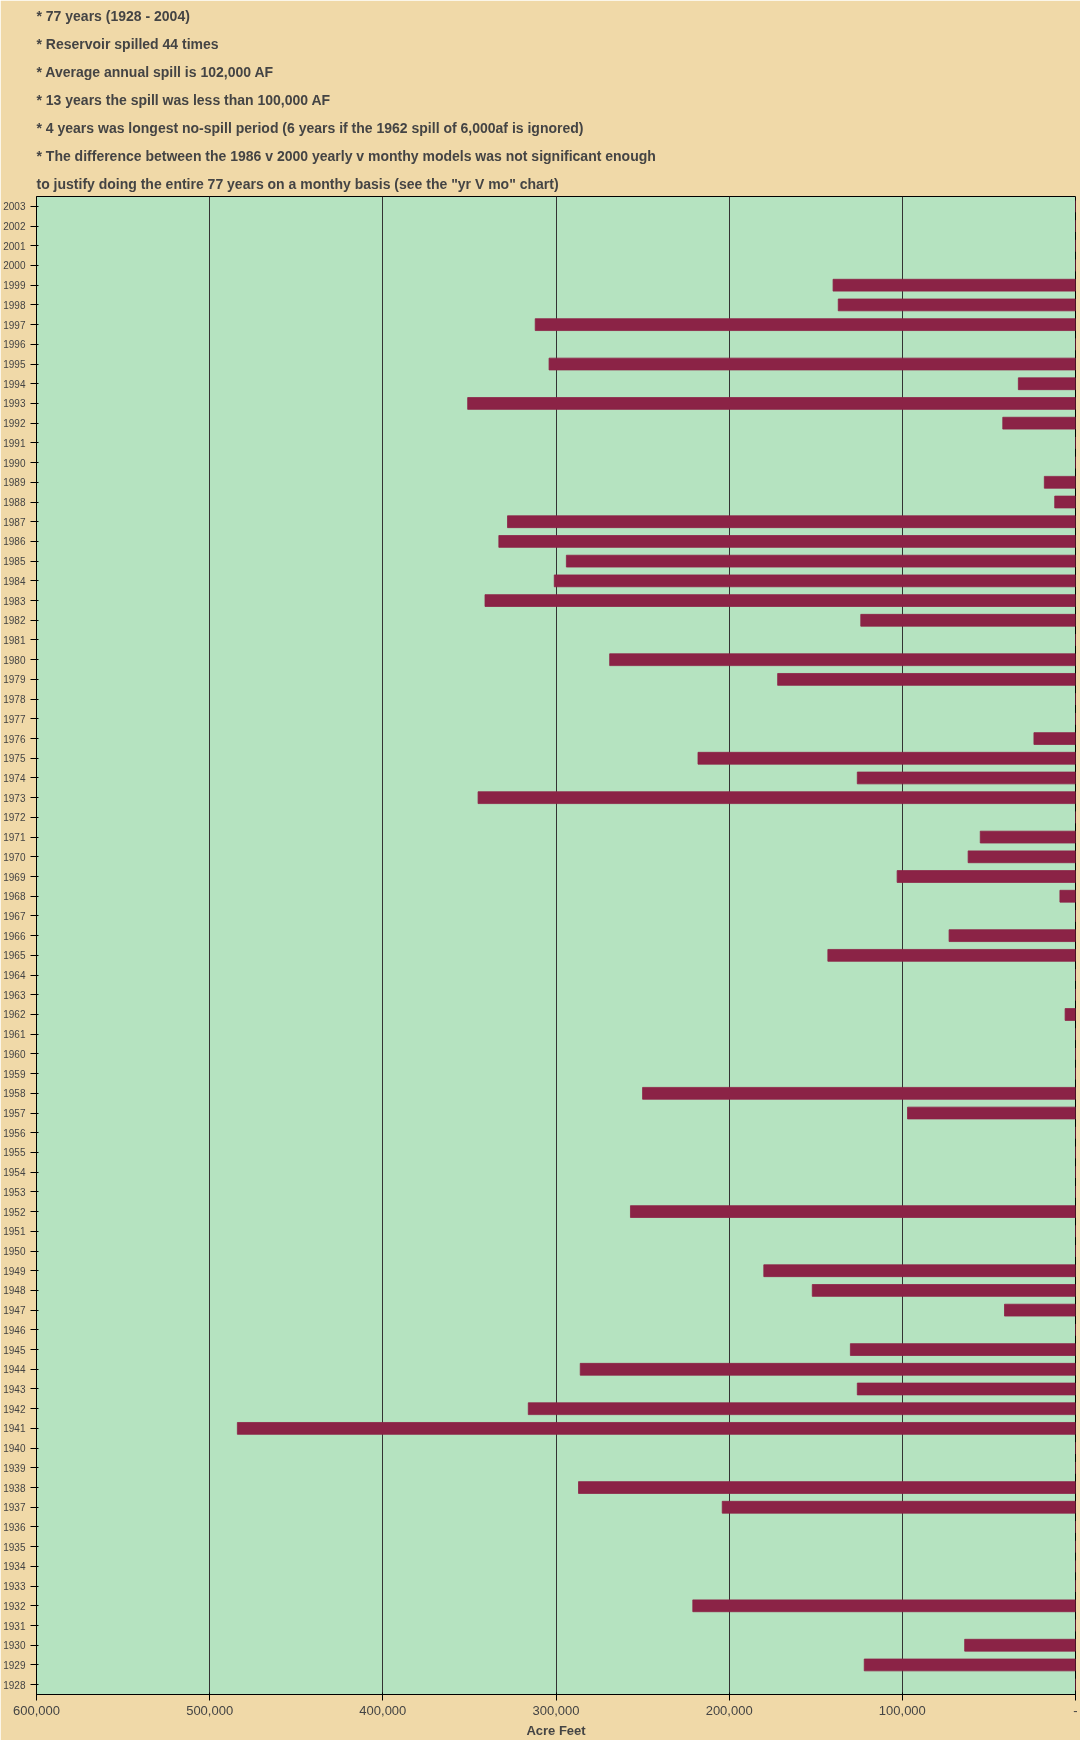 The width and height of the screenshot is (1086, 1753). Describe the element at coordinates (14, 838) in the screenshot. I see `y-tick-label: 1971` at that location.